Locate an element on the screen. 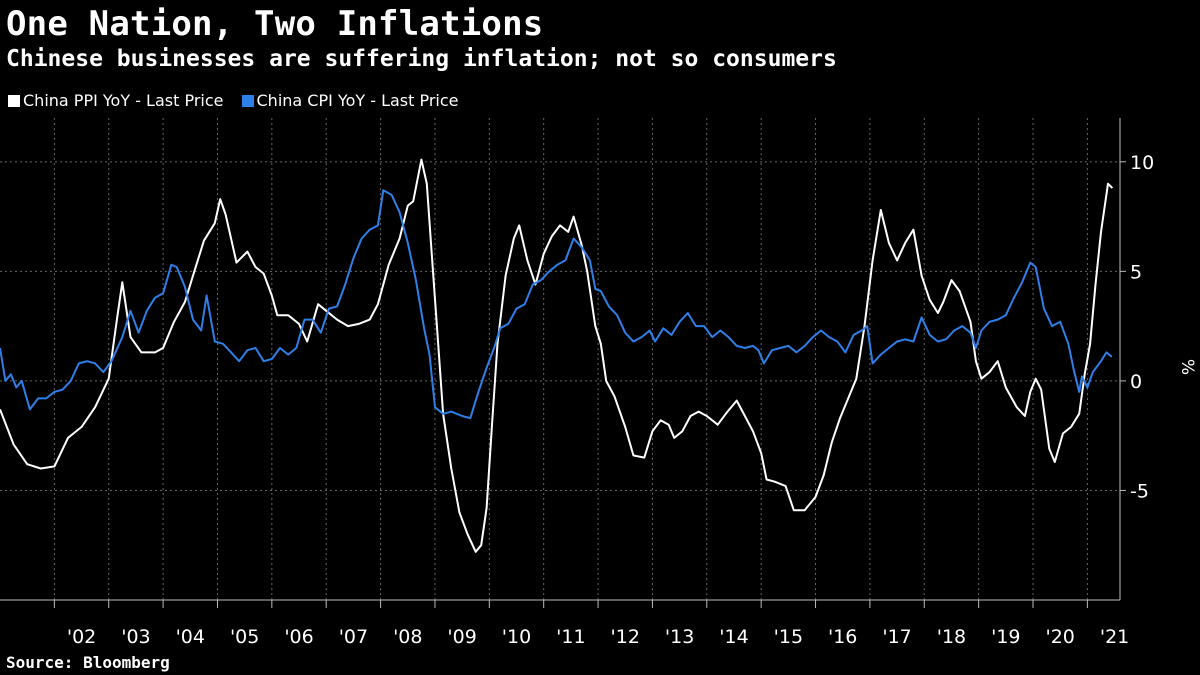  legend-label-cpi: China CPI YoY - Last Price is located at coordinates (357, 100).